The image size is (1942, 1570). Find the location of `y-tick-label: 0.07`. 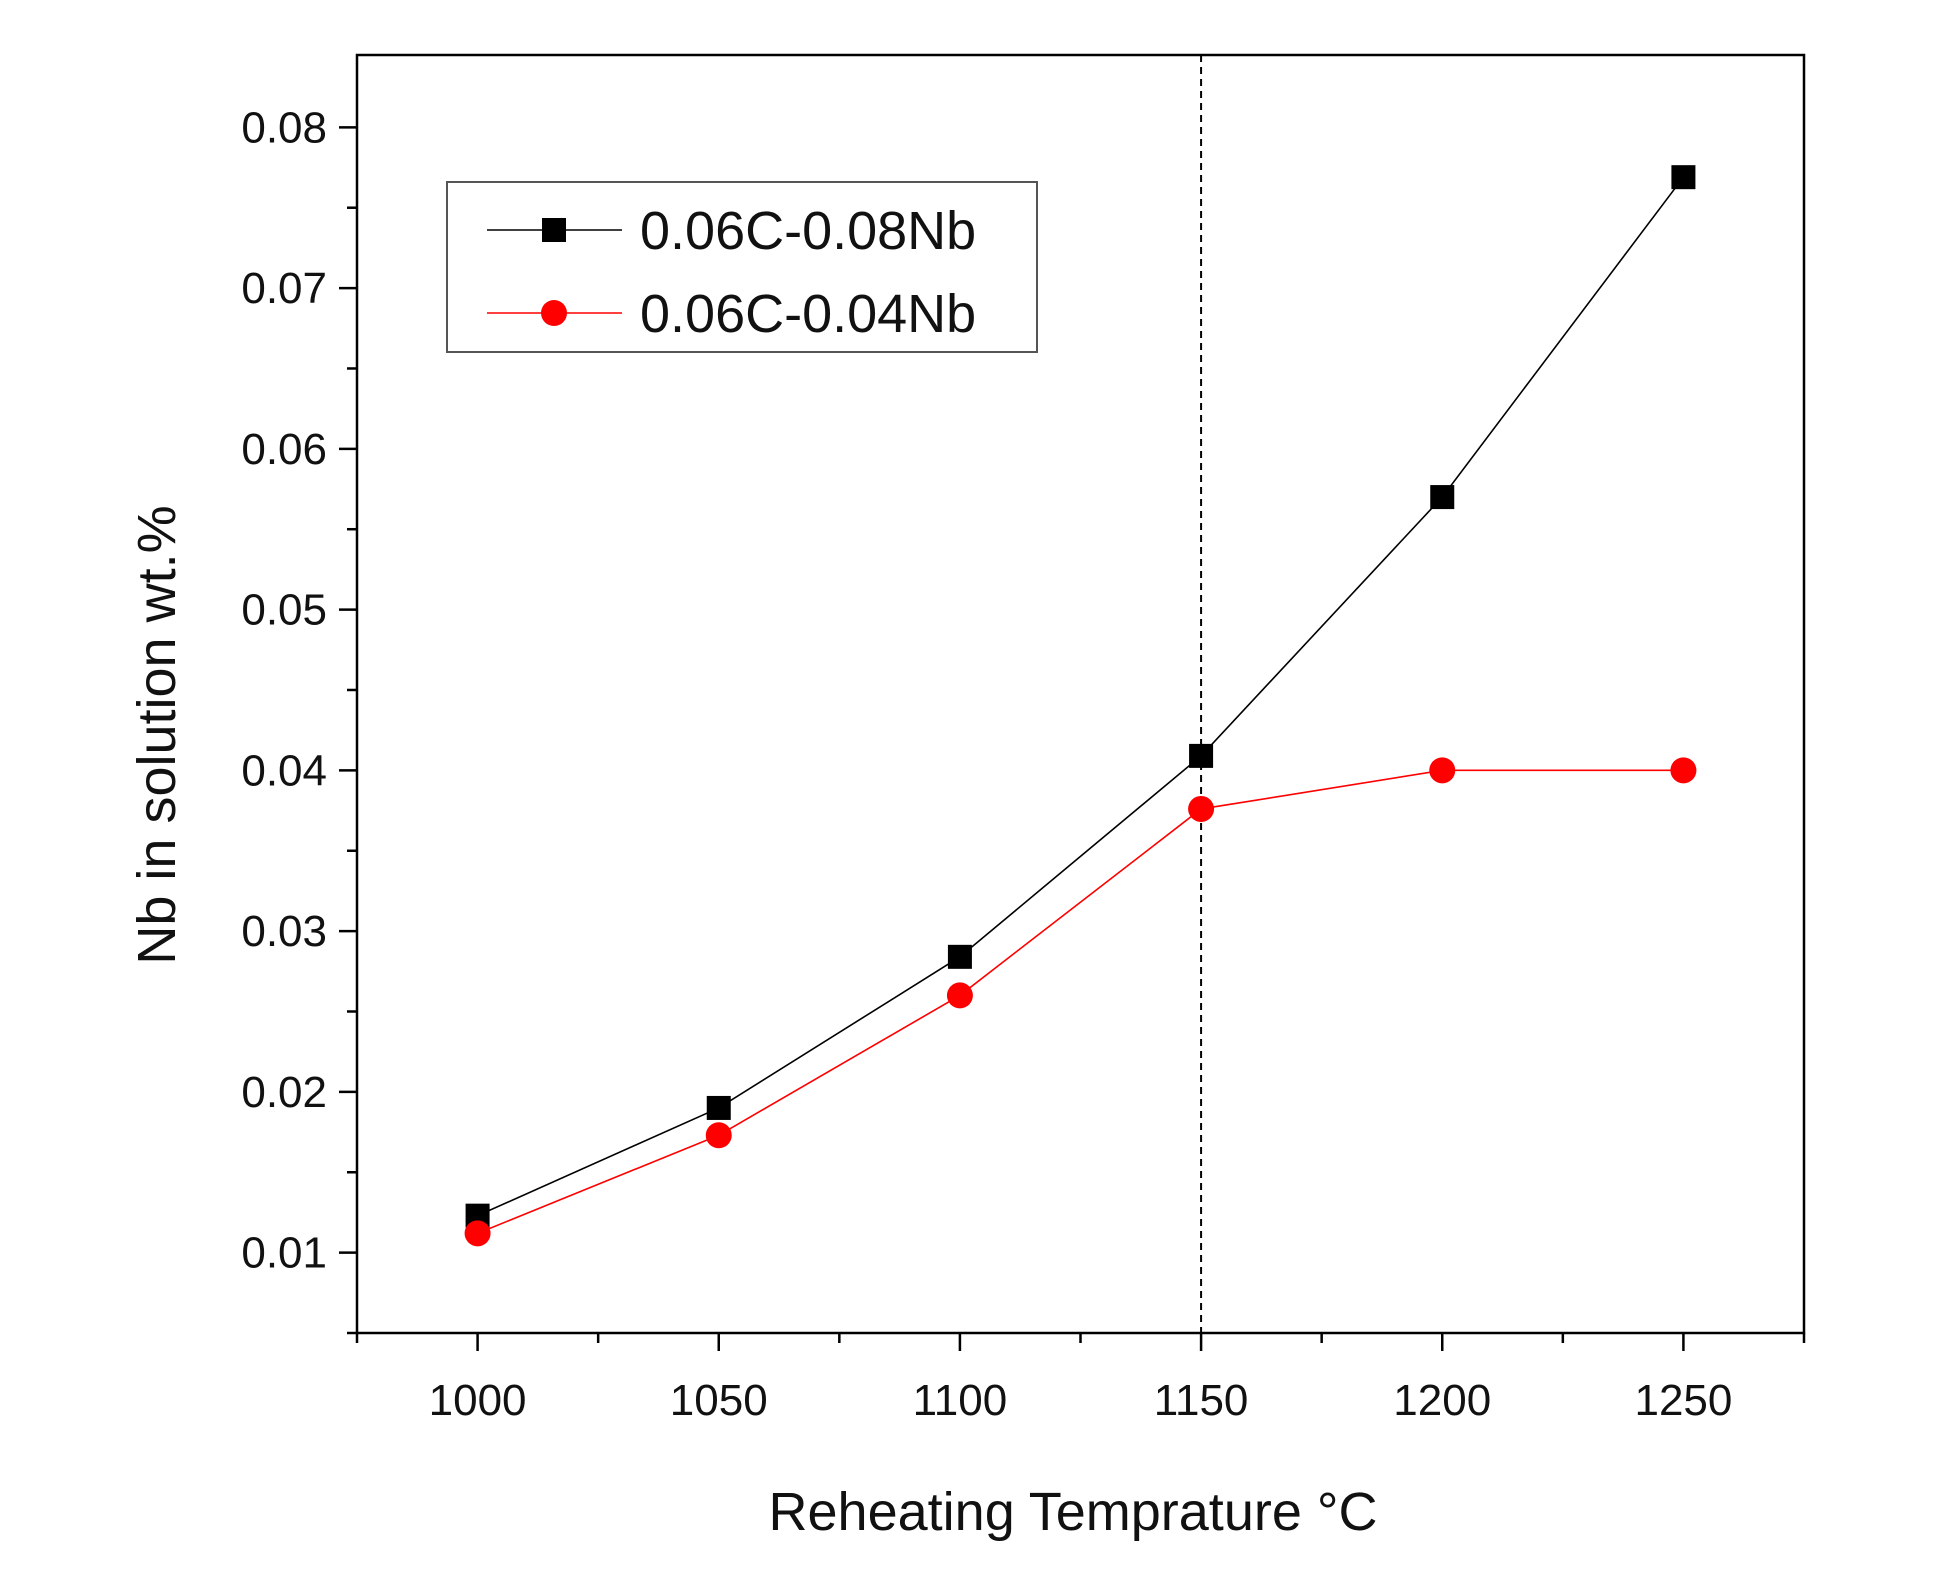

y-tick-label: 0.07 is located at coordinates (284, 288).